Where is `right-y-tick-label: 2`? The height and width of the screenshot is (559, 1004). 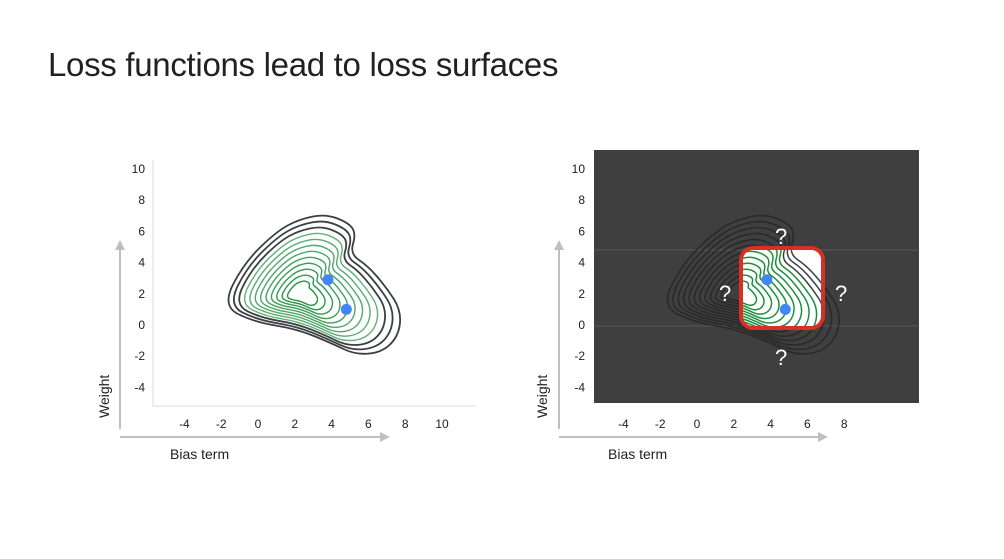
right-y-tick-label: 2 is located at coordinates (581, 294).